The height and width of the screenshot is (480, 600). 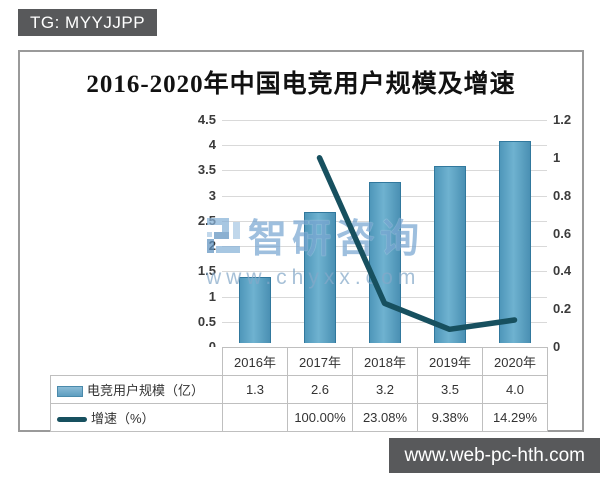 What do you see at coordinates (206, 220) in the screenshot?
I see `left-axis-tick: 2.5` at bounding box center [206, 220].